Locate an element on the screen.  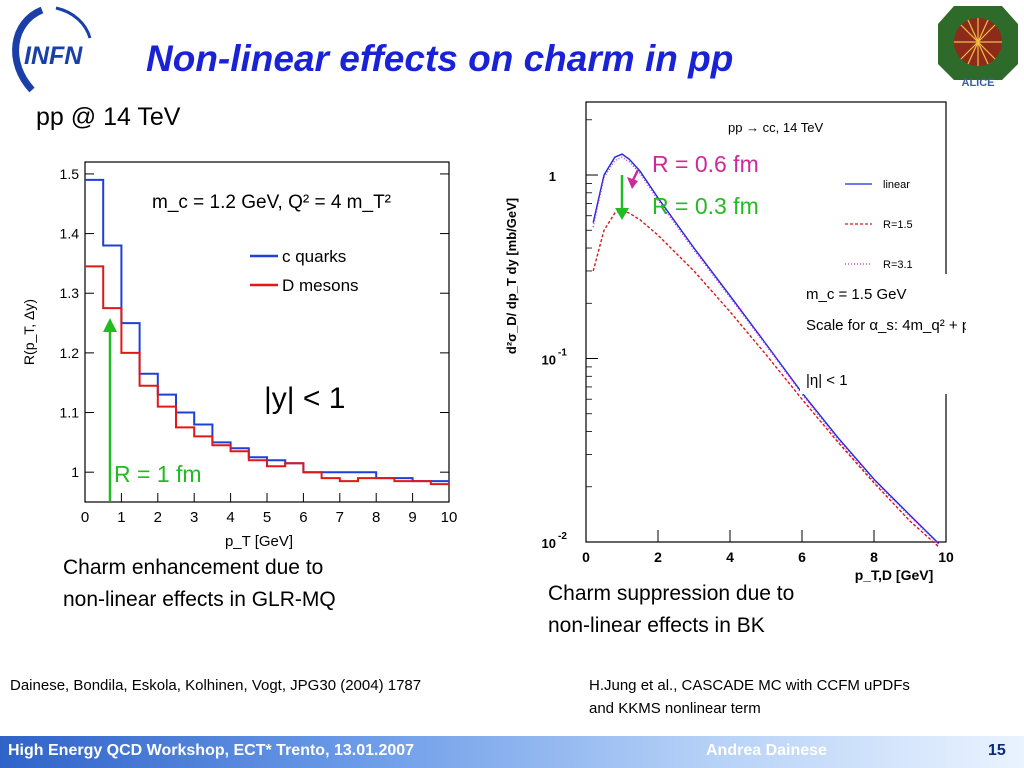
left-y-tick-label: 1.5 is located at coordinates (70, 174).